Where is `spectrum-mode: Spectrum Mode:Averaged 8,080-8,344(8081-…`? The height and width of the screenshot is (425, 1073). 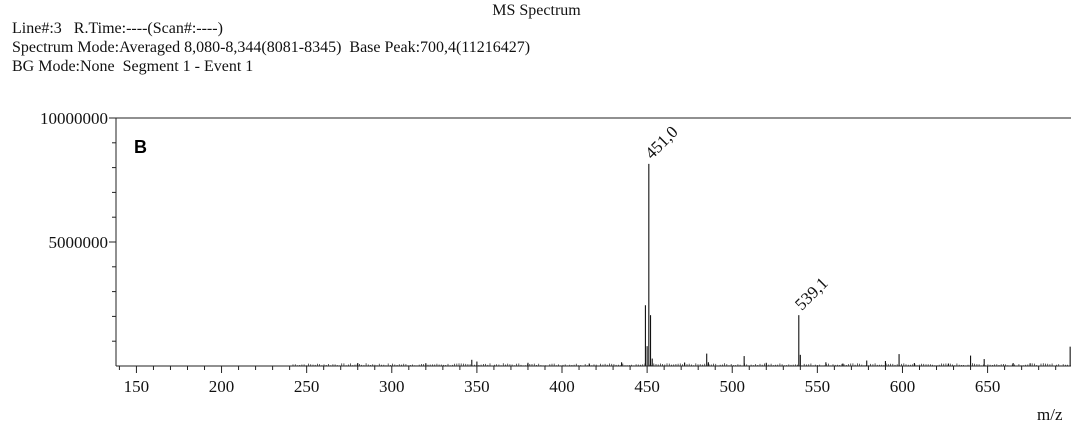
spectrum-mode: Spectrum Mode:Averaged 8,080-8,344(8081-… is located at coordinates (177, 47).